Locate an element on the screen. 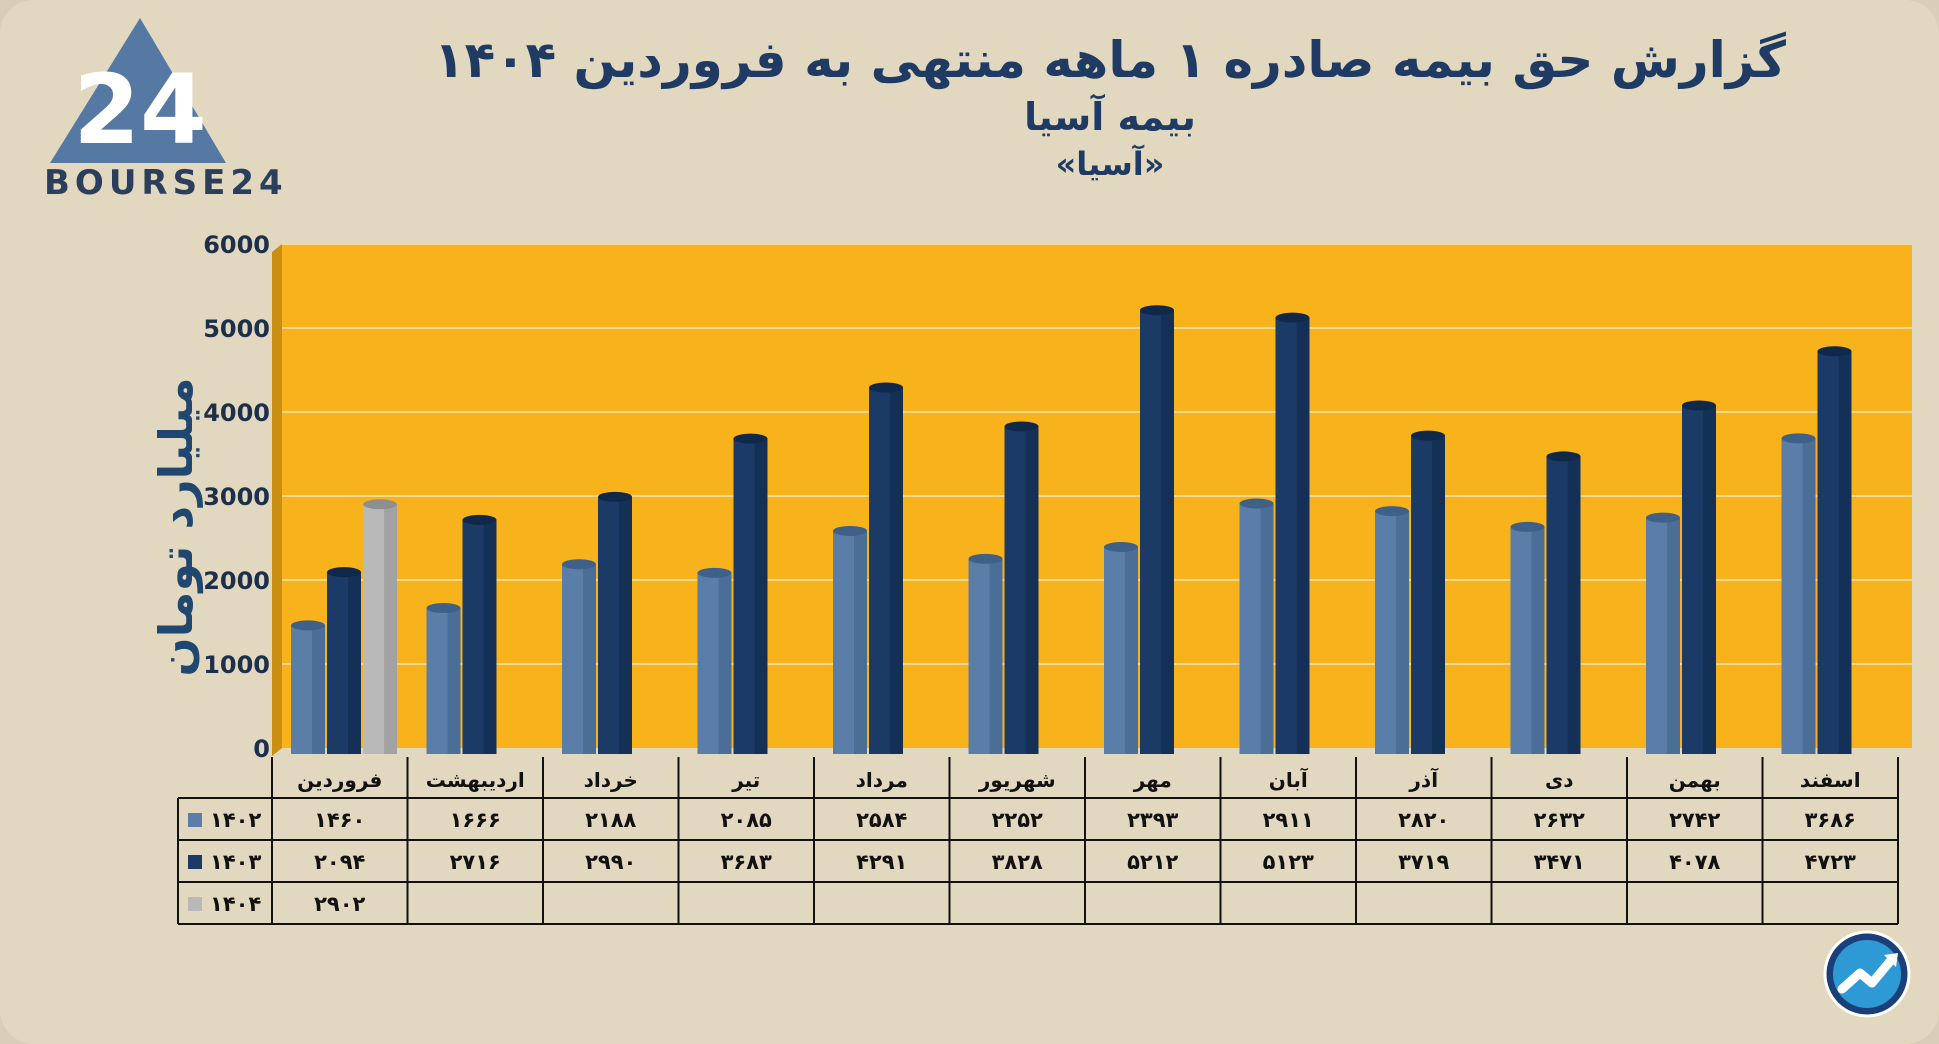 This screenshot has width=1939, height=1044. category-label: اردیبهشت is located at coordinates (475, 780).